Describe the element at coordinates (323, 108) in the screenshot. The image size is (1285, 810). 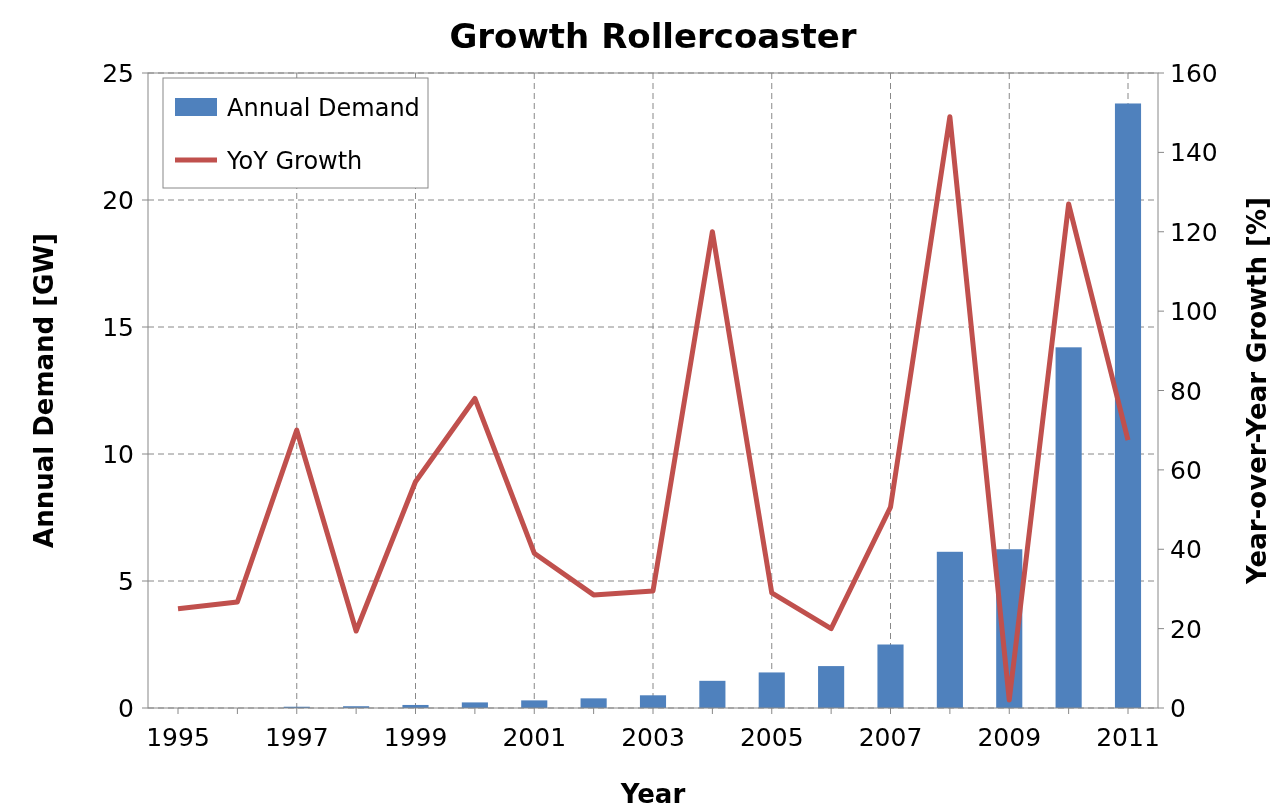
I see `legend-label: Annual Demand` at that location.